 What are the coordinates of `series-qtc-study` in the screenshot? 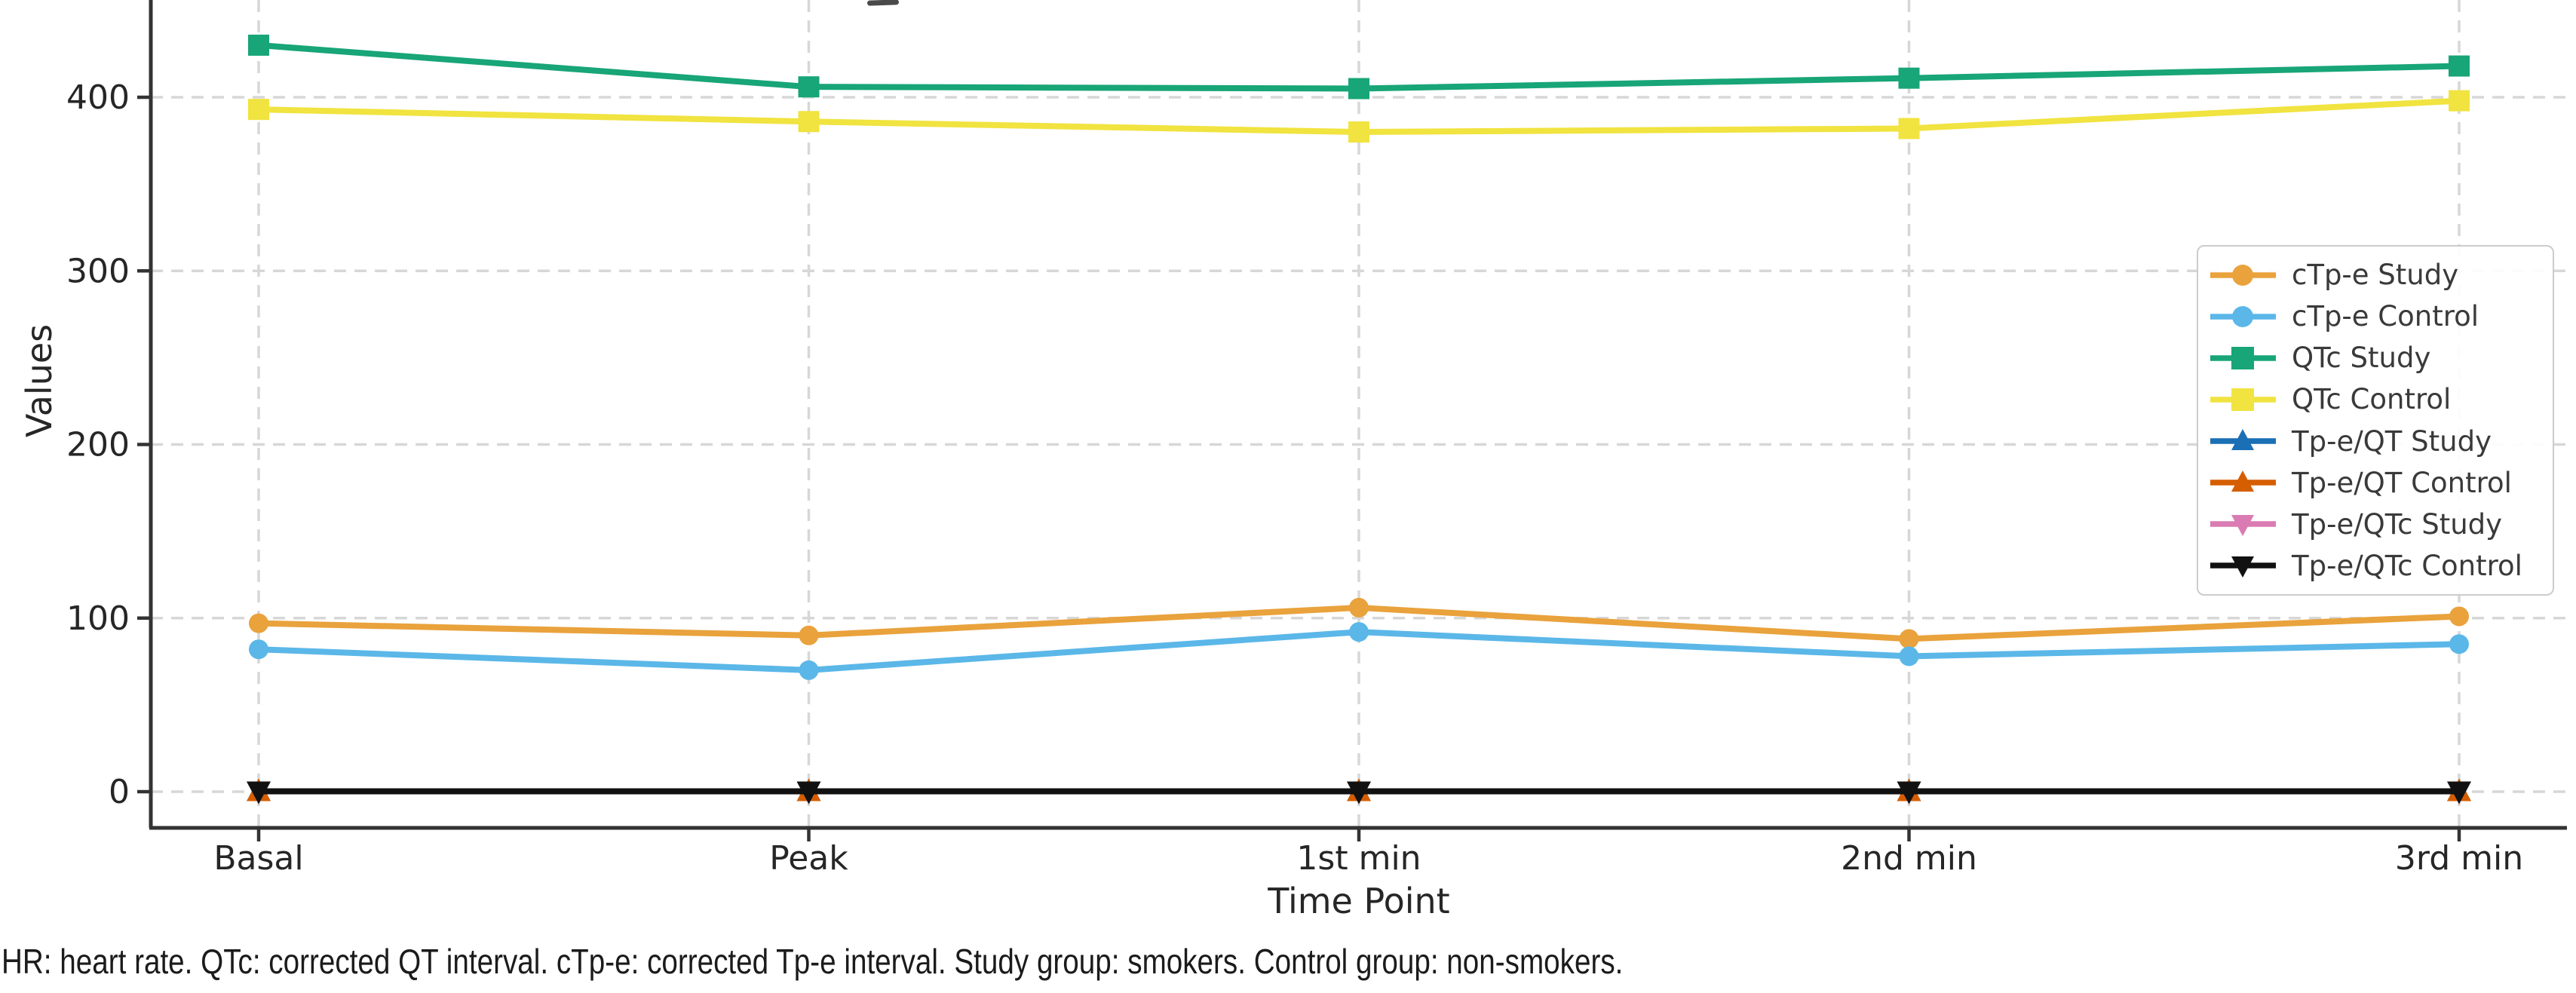 It's located at (1359, 67).